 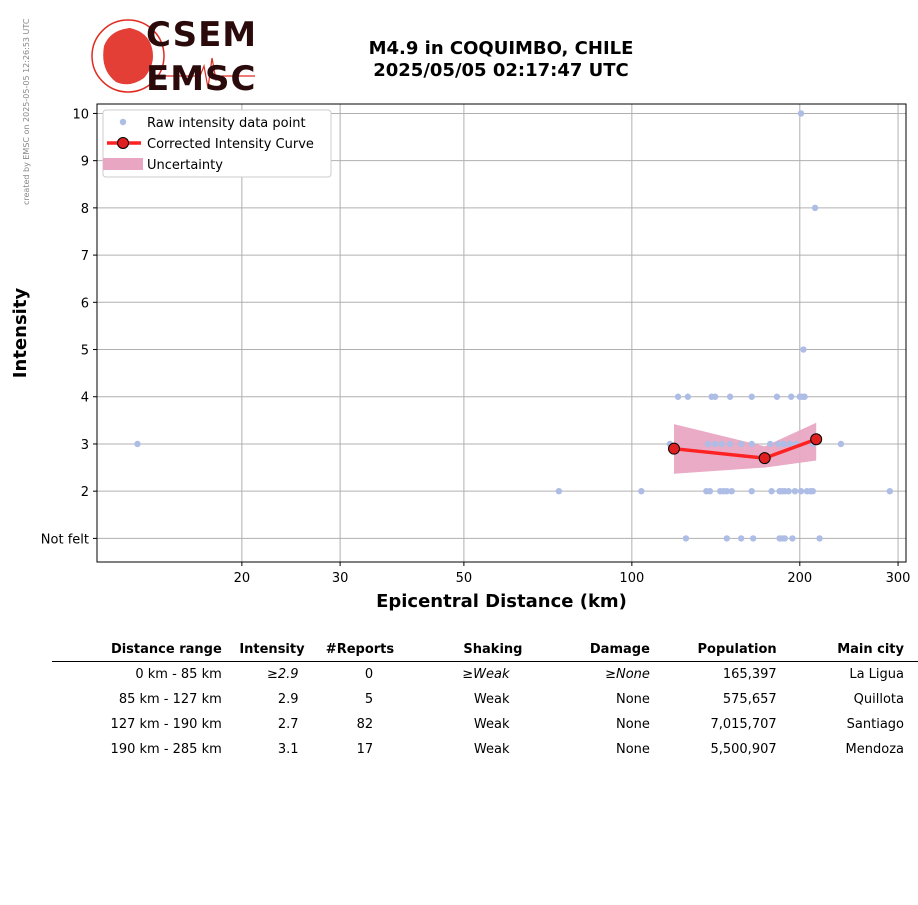 What do you see at coordinates (85, 303) in the screenshot?
I see `y-tick-label: 6` at bounding box center [85, 303].